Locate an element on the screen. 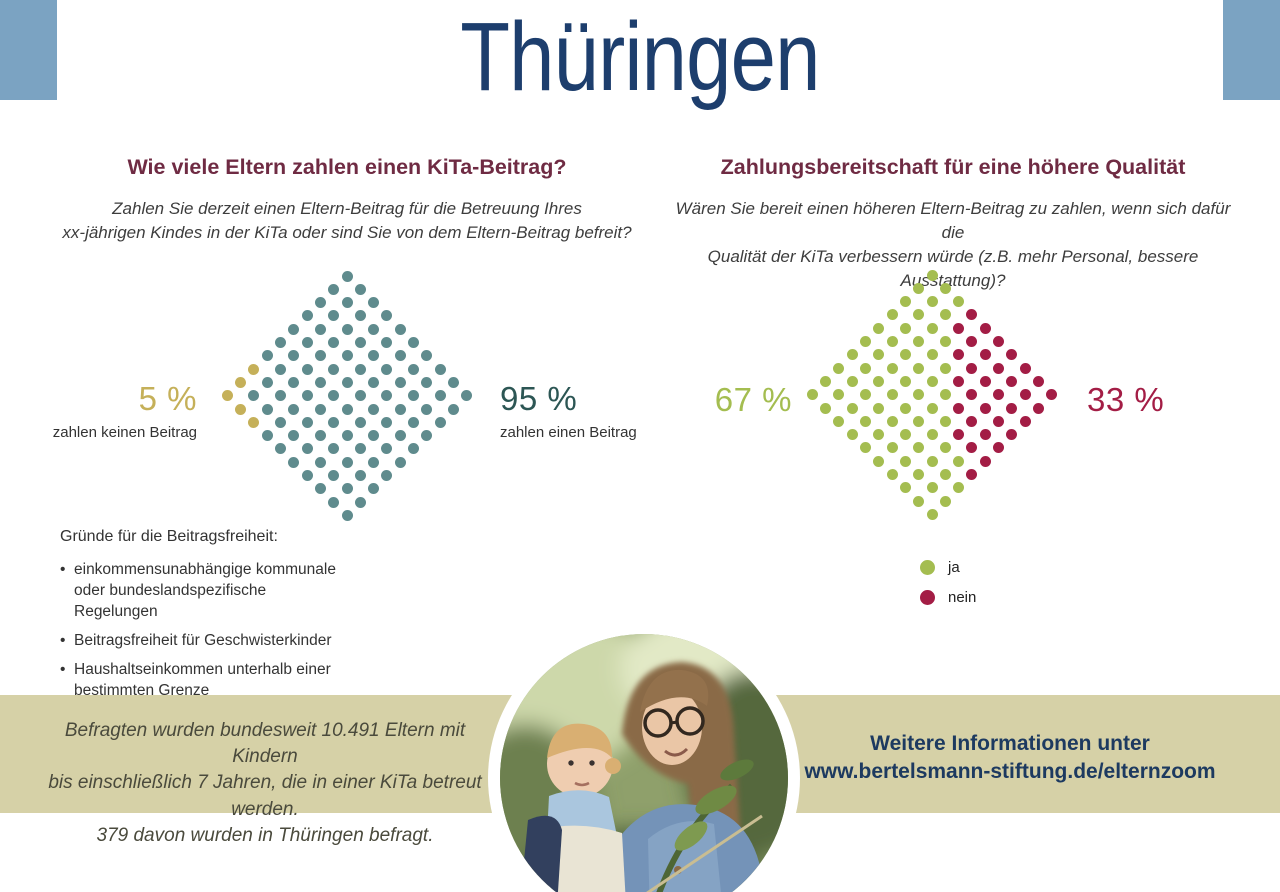 This screenshot has height=892, width=1280. photo-illustration is located at coordinates (644, 763).